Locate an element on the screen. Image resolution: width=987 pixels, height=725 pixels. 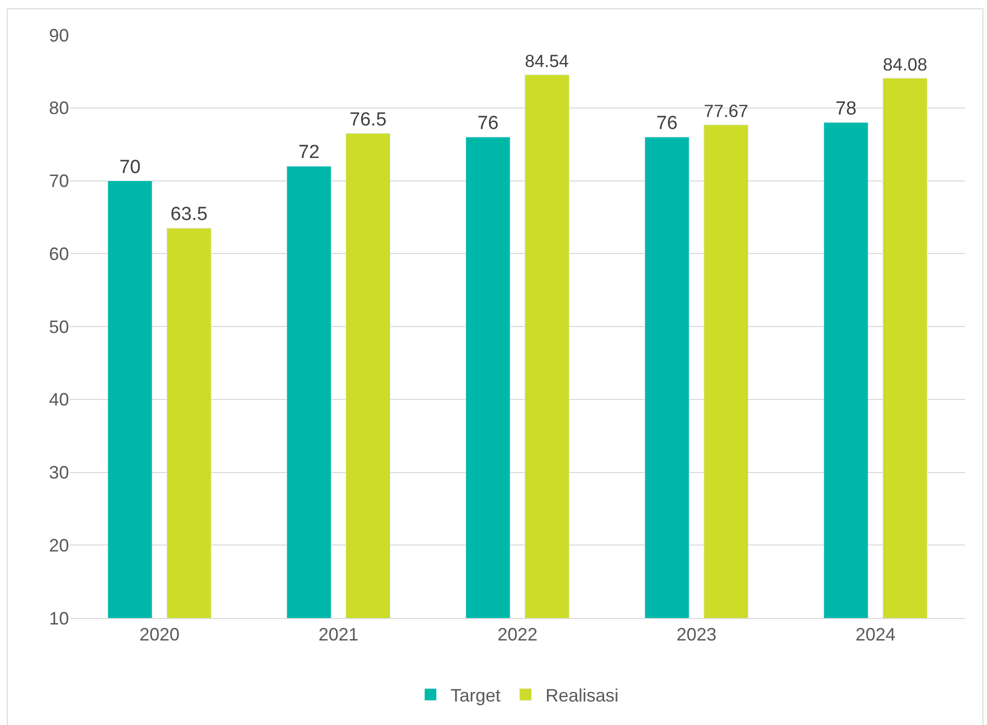
data-label: 84.54 is located at coordinates (547, 61).